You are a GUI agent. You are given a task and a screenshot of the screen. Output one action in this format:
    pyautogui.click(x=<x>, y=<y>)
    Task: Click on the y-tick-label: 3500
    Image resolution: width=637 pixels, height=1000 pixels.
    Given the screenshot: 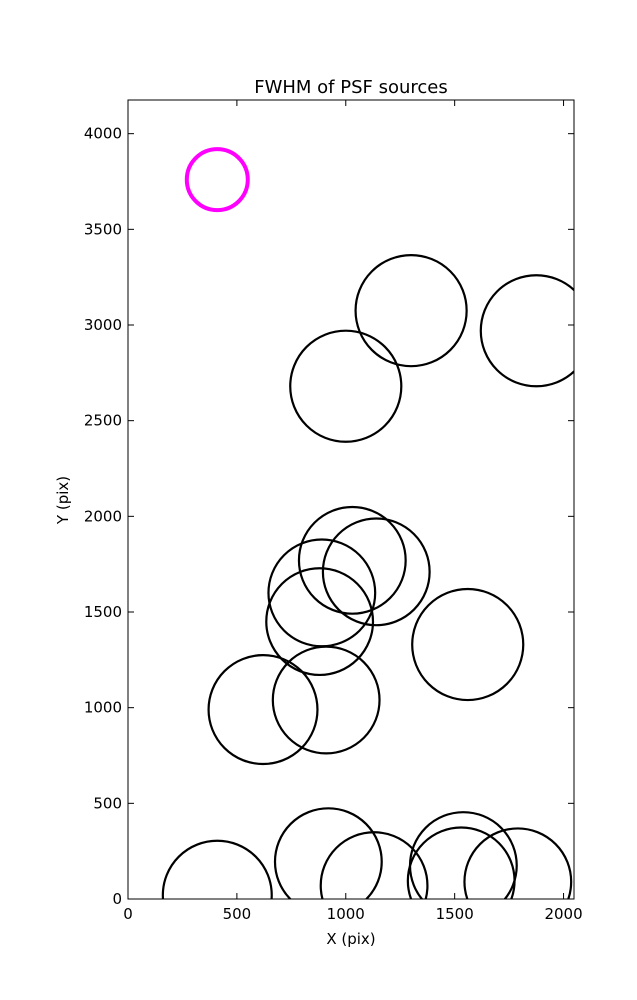 What is the action you would take?
    pyautogui.click(x=103, y=229)
    